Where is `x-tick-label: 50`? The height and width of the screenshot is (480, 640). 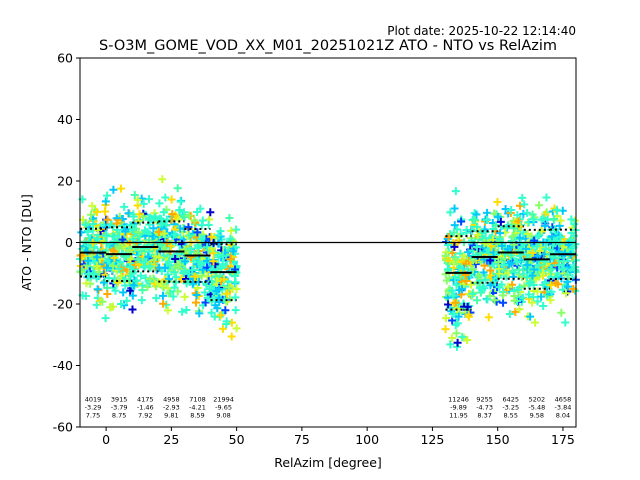
x-tick-label: 50 is located at coordinates (237, 439).